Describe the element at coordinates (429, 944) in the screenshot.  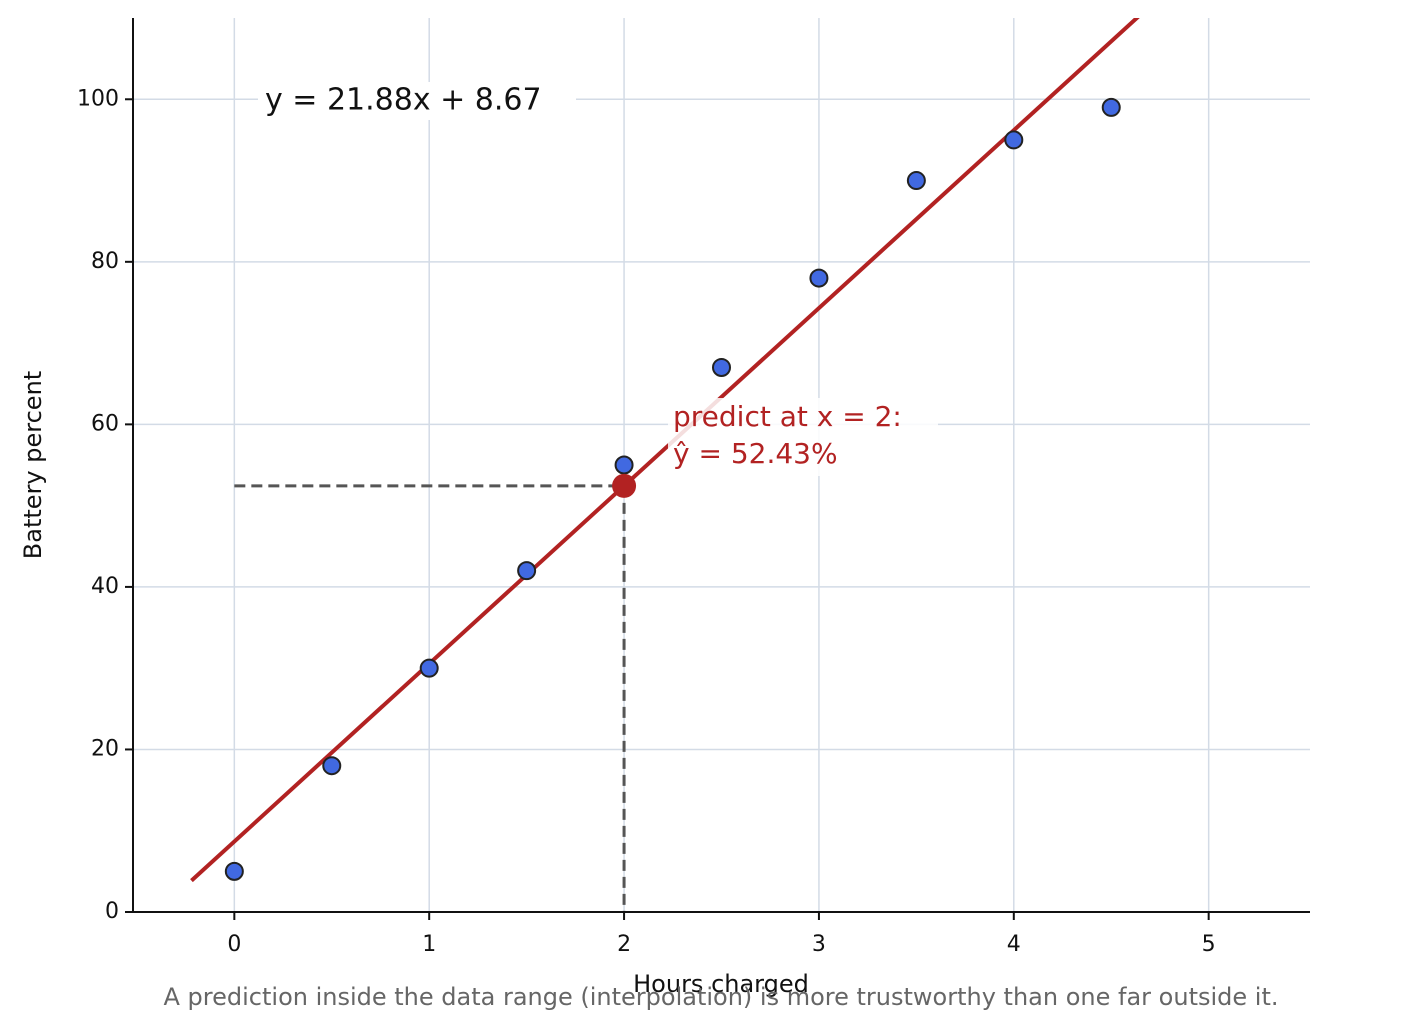
I see `x-tick-label: 1` at that location.